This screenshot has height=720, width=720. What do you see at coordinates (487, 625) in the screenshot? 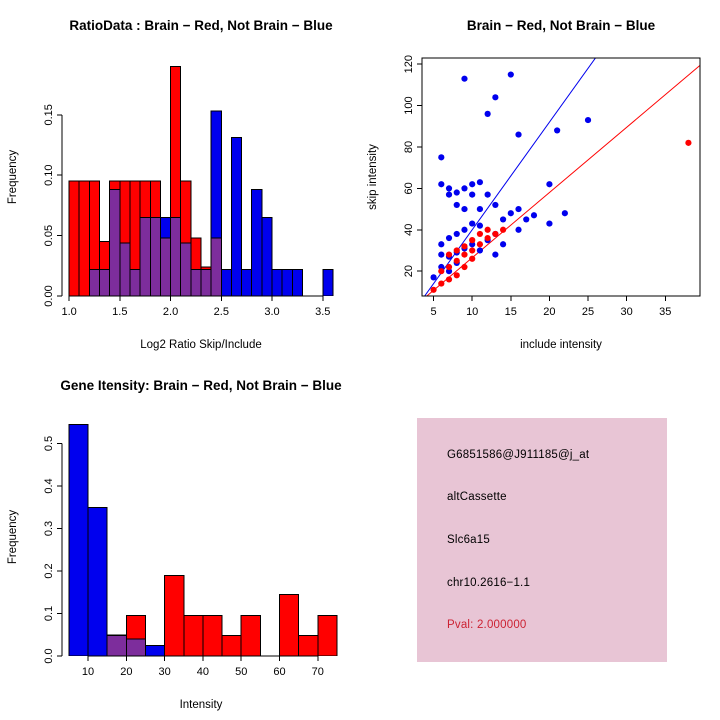
I see `pvalue-text: Pval: 2.000000` at bounding box center [487, 625].